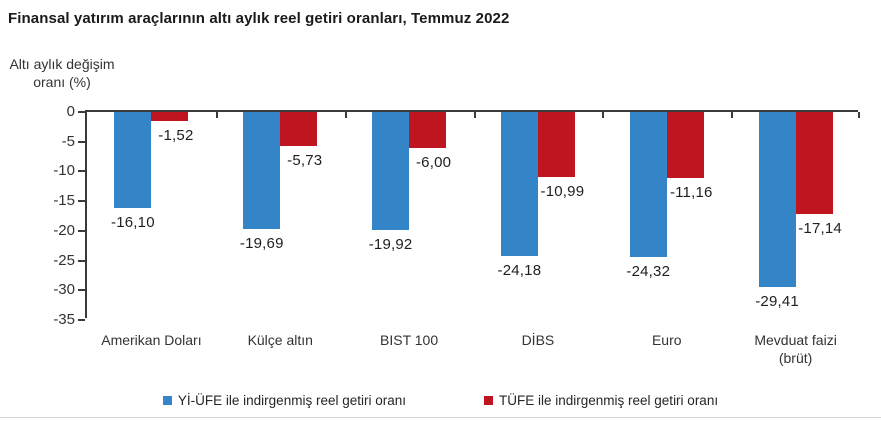 The image size is (881, 435). Describe the element at coordinates (562, 192) in the screenshot. I see `value-label-series1-4: -10,99` at that location.